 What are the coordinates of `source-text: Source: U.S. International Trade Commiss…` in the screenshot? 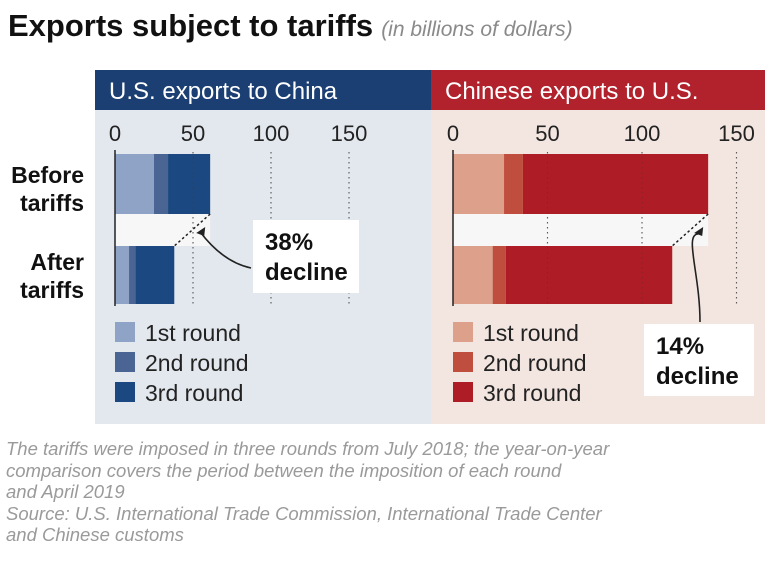 It's located at (304, 524).